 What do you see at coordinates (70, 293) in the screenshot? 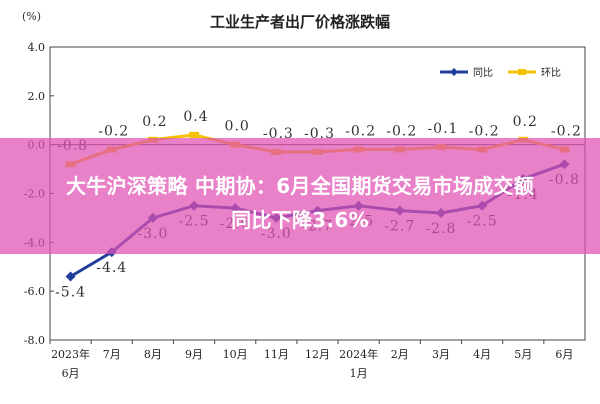
I see `data-label-同比: -5.4` at bounding box center [70, 293].